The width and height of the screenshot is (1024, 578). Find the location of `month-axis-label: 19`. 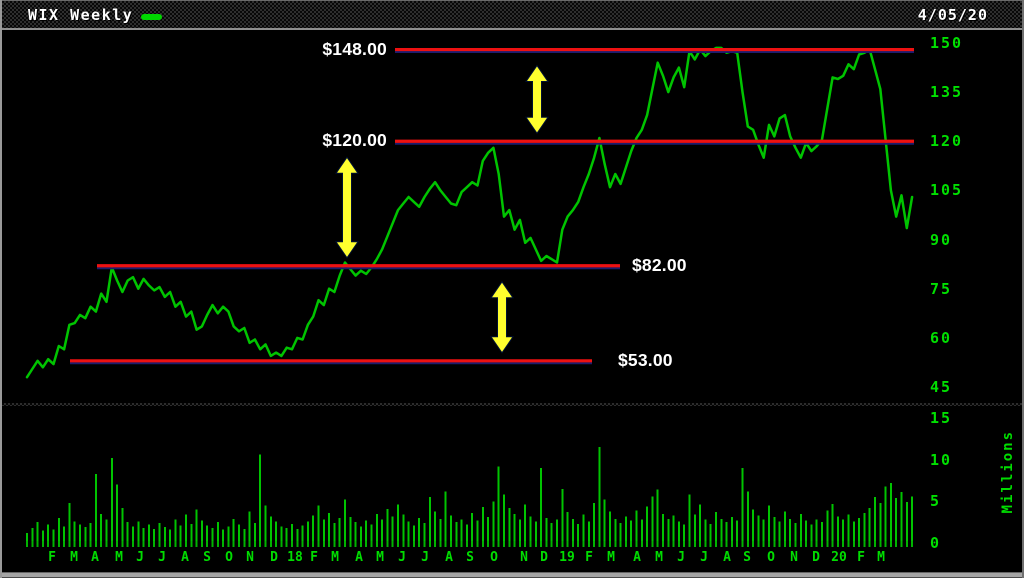

month-axis-label: 19 is located at coordinates (567, 557).